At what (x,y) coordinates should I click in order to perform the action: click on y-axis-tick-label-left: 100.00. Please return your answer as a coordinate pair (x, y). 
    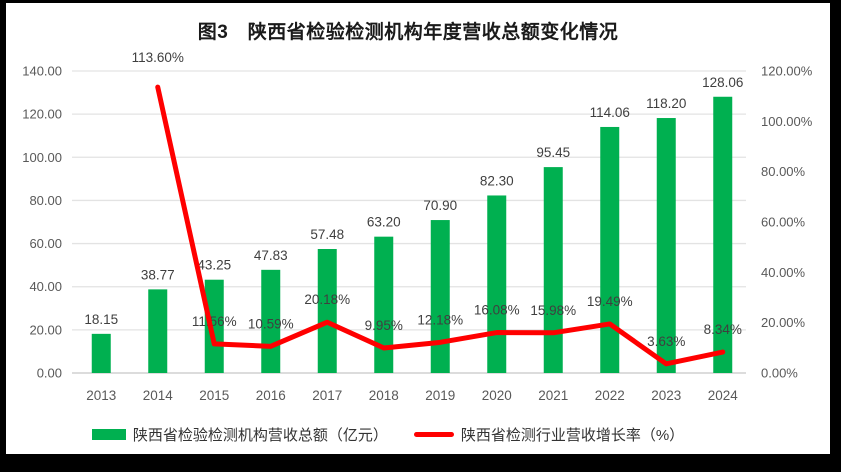
    Looking at the image, I should click on (42, 157).